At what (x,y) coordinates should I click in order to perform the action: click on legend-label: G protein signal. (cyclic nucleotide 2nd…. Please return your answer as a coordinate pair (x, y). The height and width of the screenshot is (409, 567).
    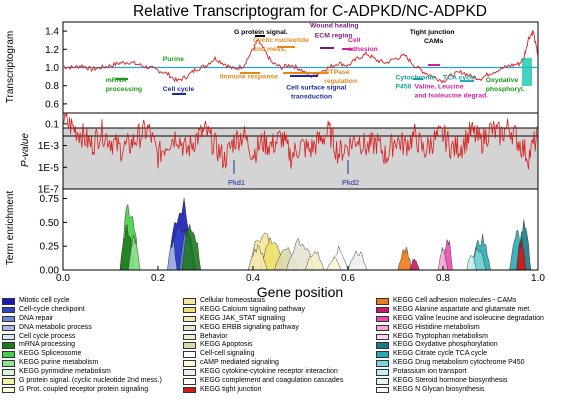
    Looking at the image, I should click on (90, 381).